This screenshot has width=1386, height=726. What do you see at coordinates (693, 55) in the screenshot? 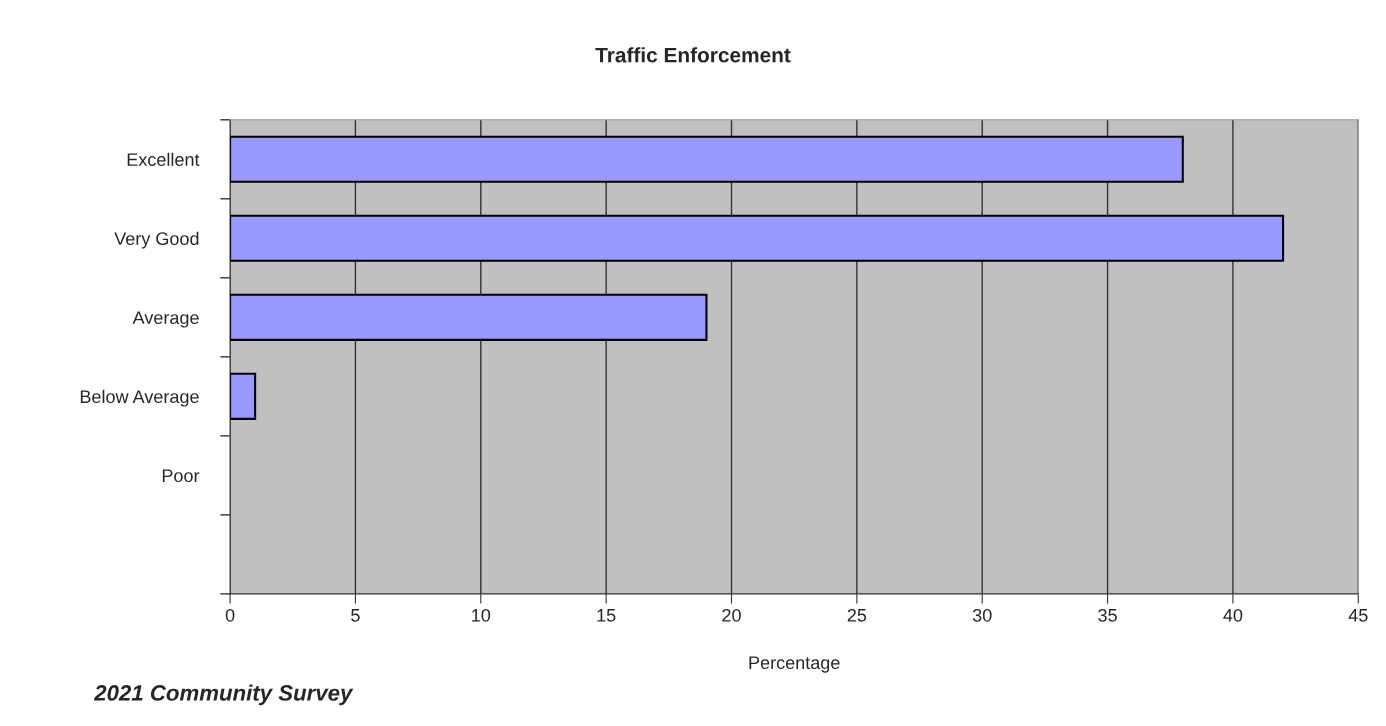
I see `chart-title: Traffic Enforcement` at bounding box center [693, 55].